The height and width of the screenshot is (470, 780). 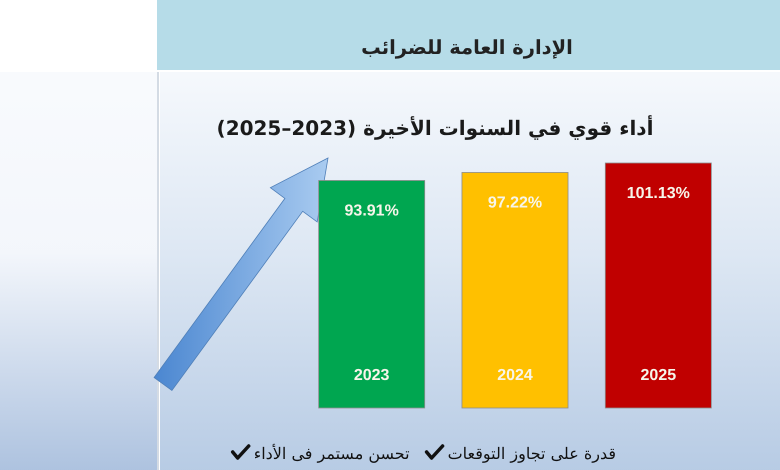 I want to click on text: تحسن مستمر فى الأداء, so click(x=332, y=453).